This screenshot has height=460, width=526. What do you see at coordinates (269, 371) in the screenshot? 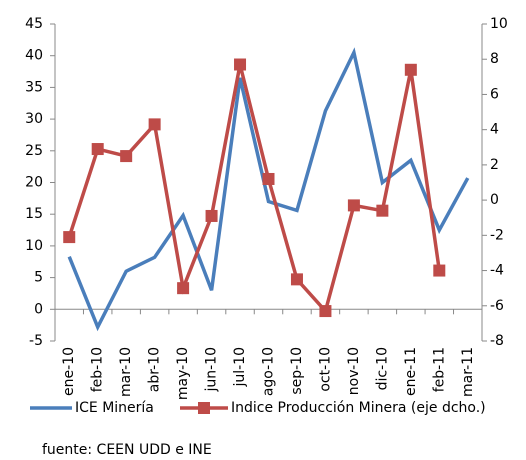
I see `x-tick-label: ago-10` at bounding box center [269, 371].